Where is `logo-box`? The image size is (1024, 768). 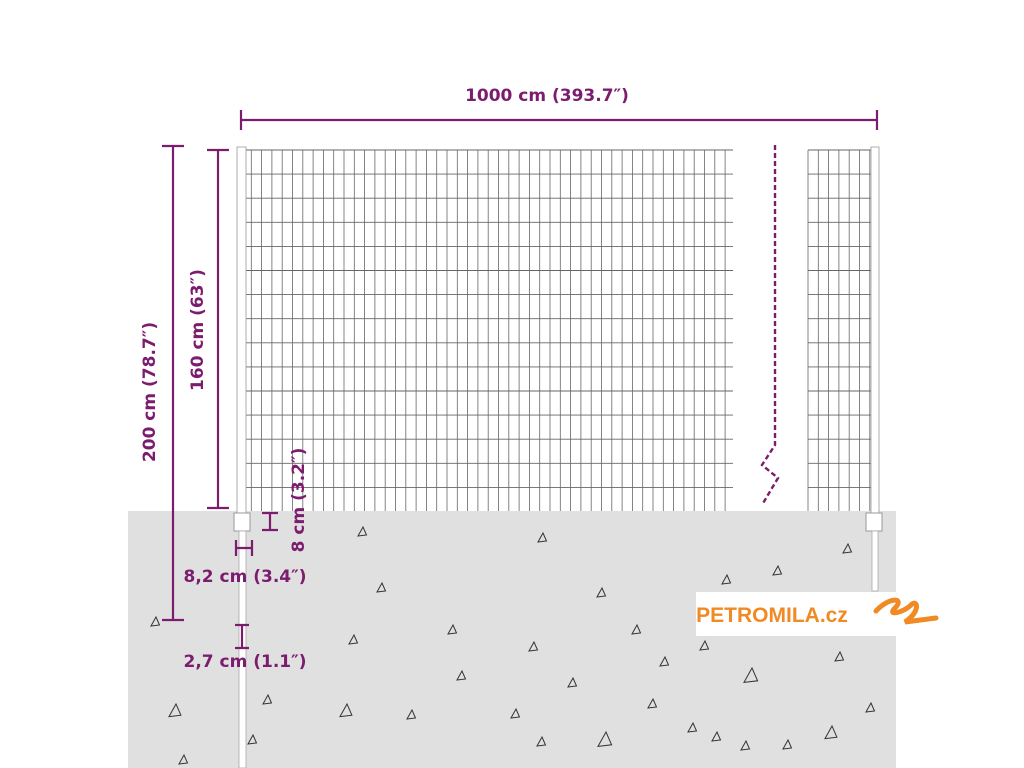
logo-box is located at coordinates (809, 614).